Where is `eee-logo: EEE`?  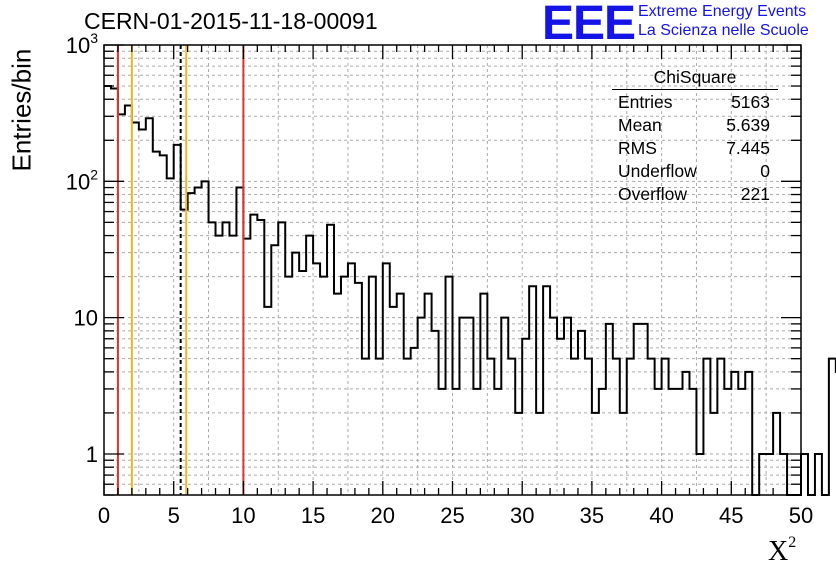
eee-logo: EEE is located at coordinates (589, 25).